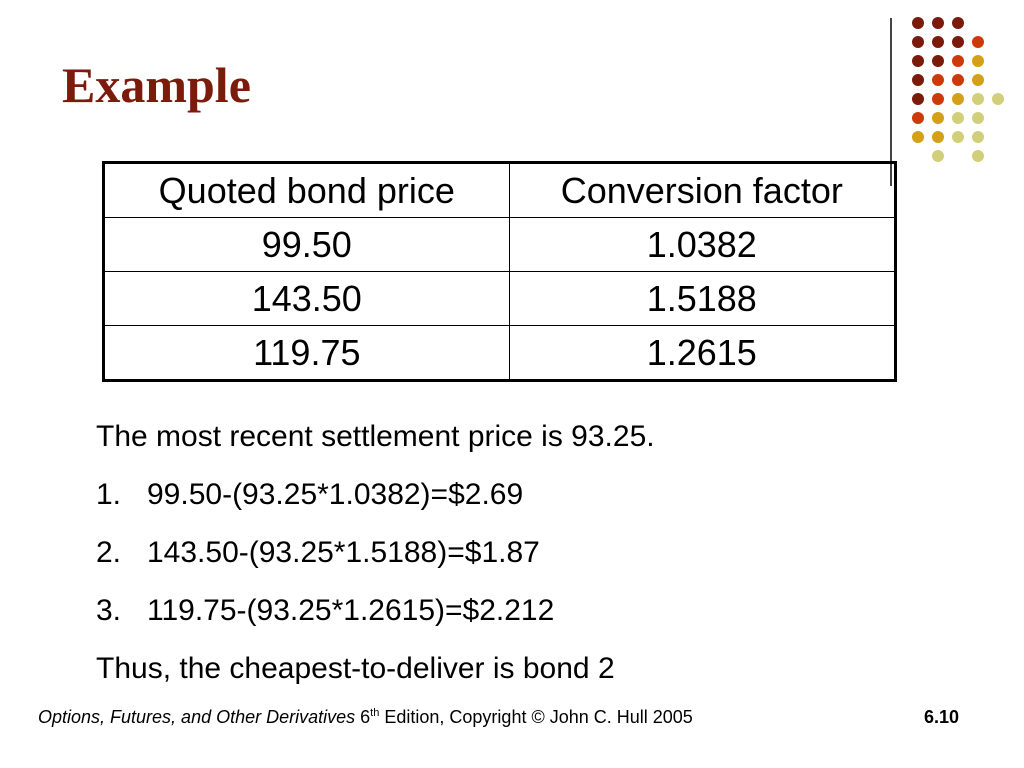 The height and width of the screenshot is (768, 1024). I want to click on header-cell: Conversion factor, so click(702, 190).